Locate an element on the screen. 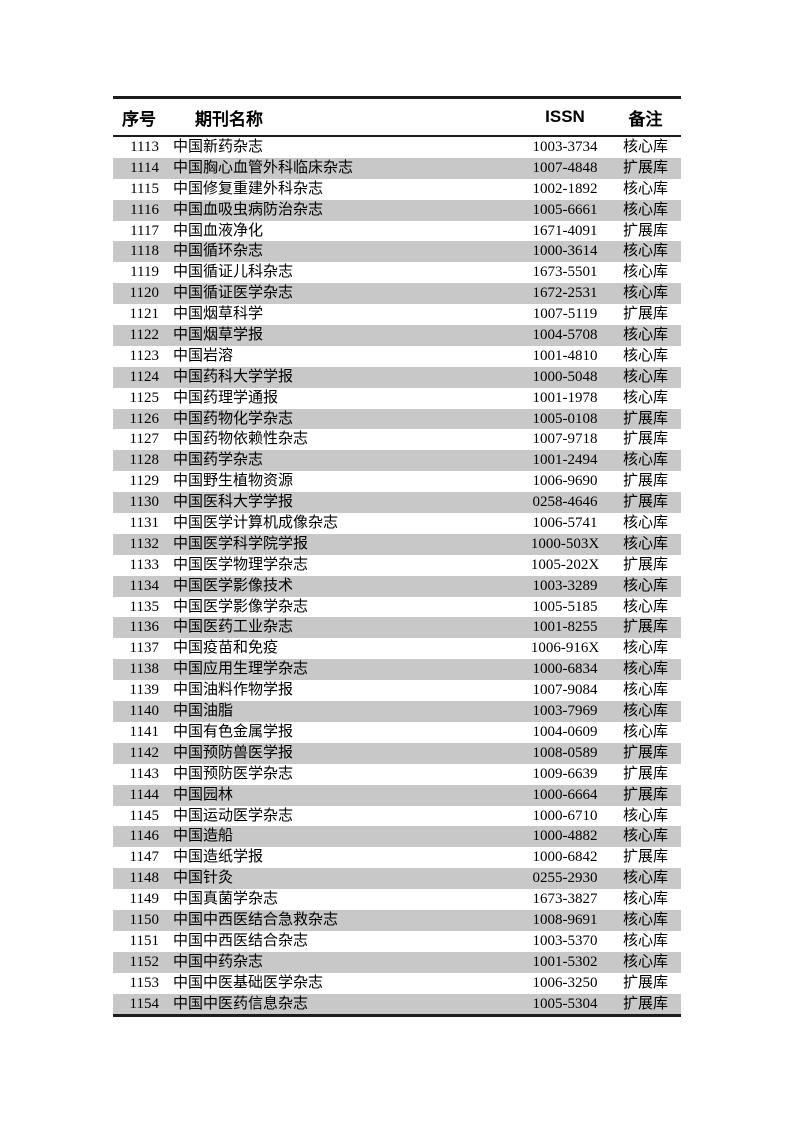 This screenshot has width=793, height=1122. table-row: 1125 中国药理学通报 1001-1978 核心库 is located at coordinates (397, 398).